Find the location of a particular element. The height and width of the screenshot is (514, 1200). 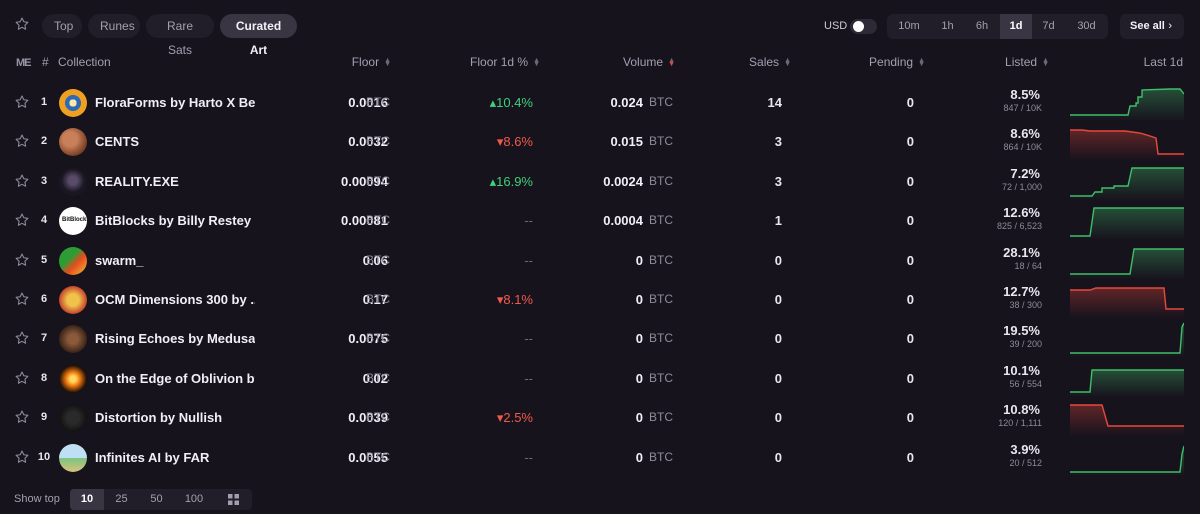

listed-percent: 10.1% is located at coordinates (1021, 370).